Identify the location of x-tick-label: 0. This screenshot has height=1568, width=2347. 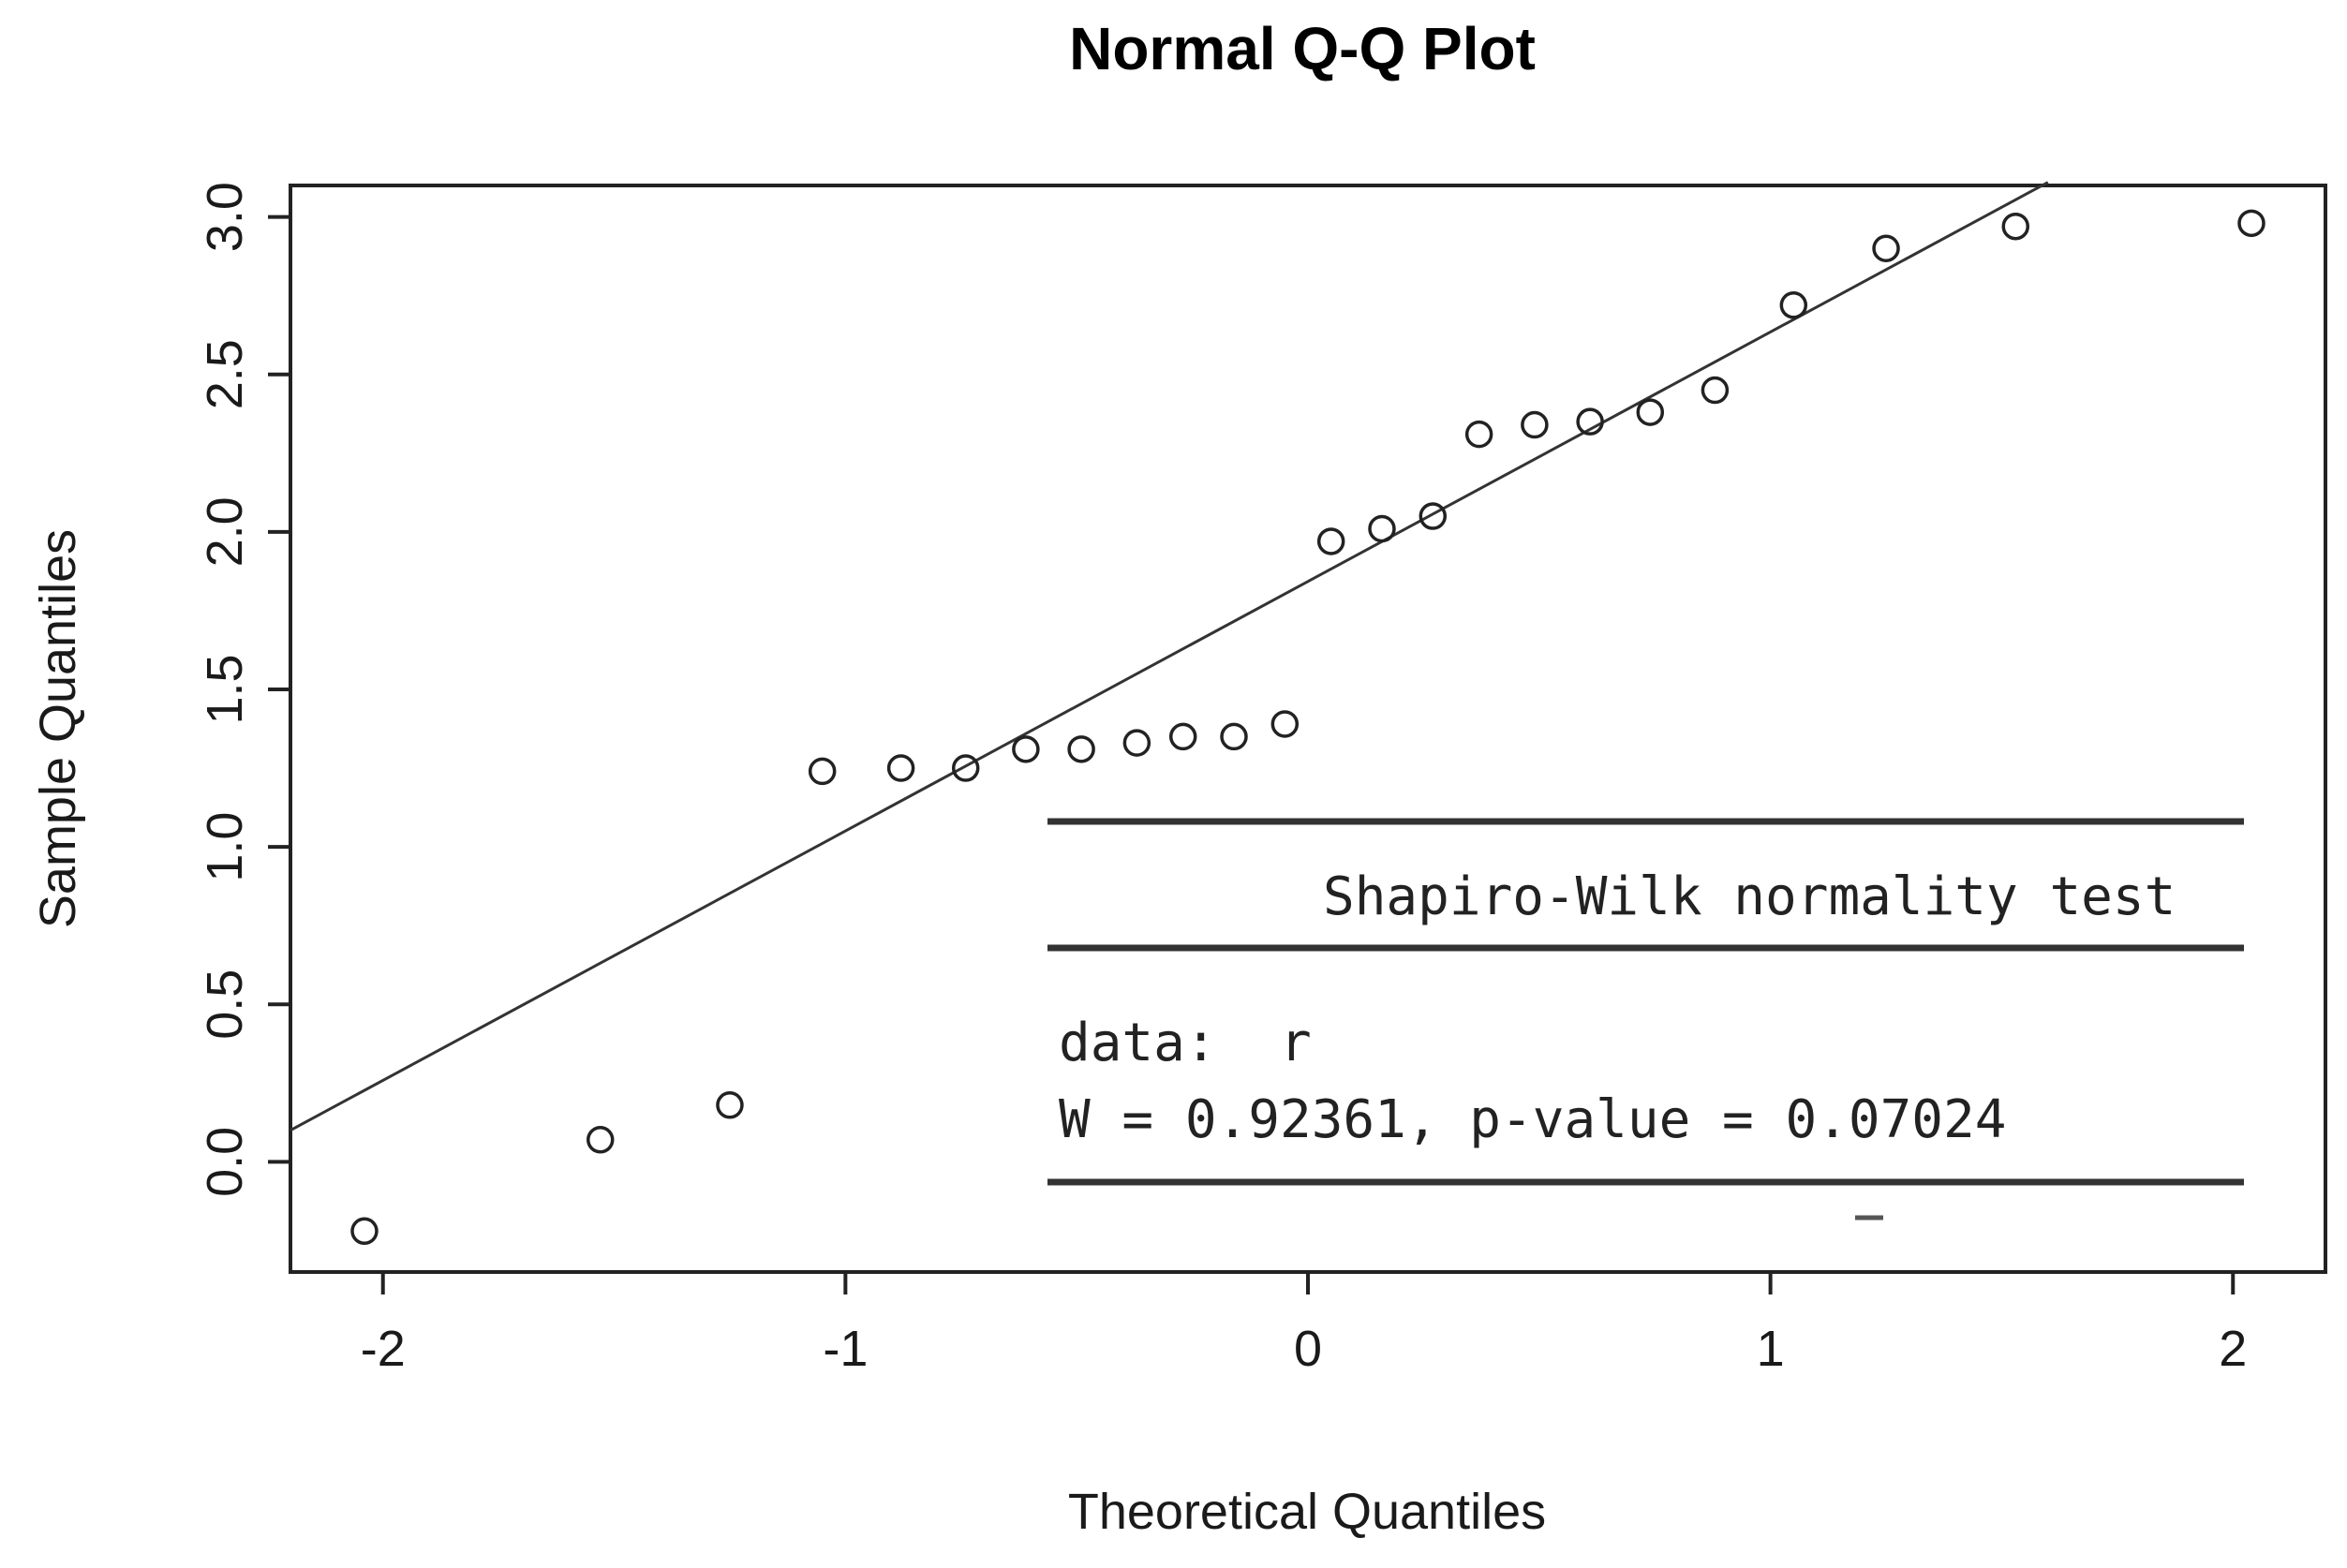
(1308, 1349).